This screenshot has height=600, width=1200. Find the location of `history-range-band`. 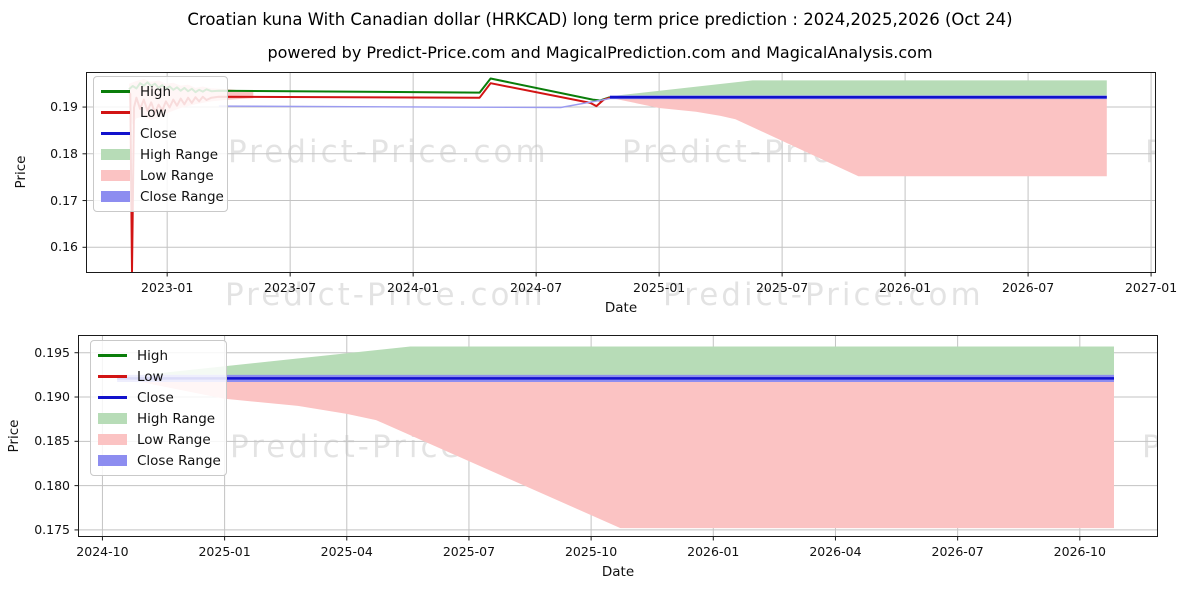

history-range-band is located at coordinates (191, 102).